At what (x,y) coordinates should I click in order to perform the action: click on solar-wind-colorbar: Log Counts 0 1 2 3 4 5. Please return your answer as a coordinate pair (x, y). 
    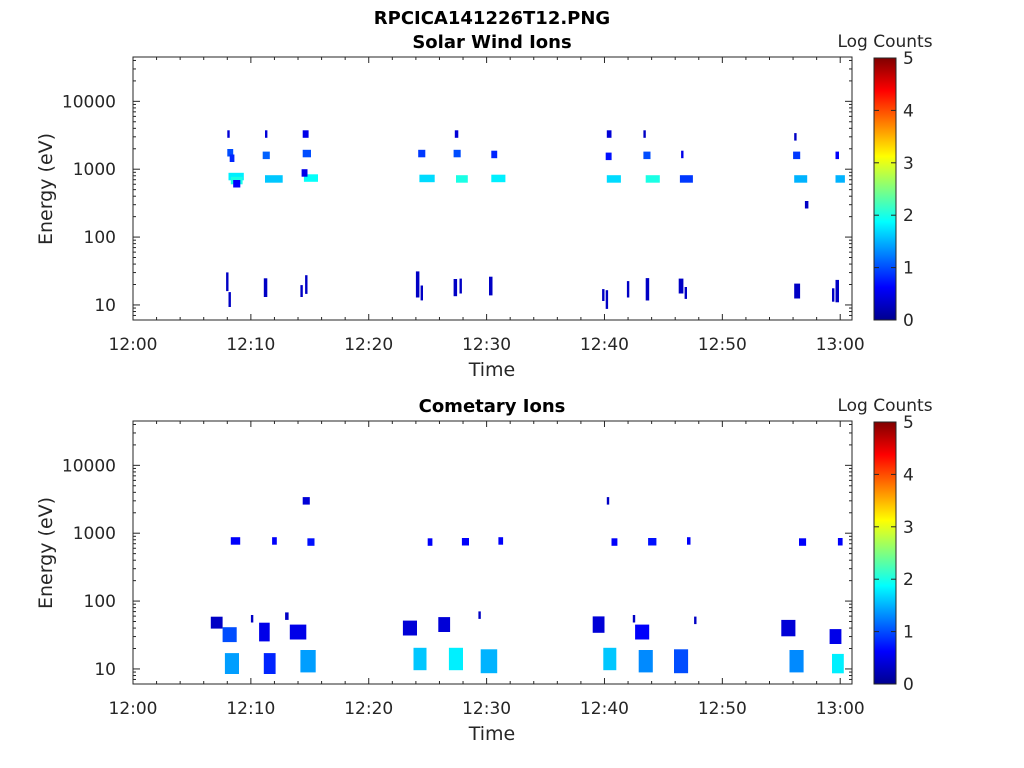
    Looking at the image, I should click on (884, 181).